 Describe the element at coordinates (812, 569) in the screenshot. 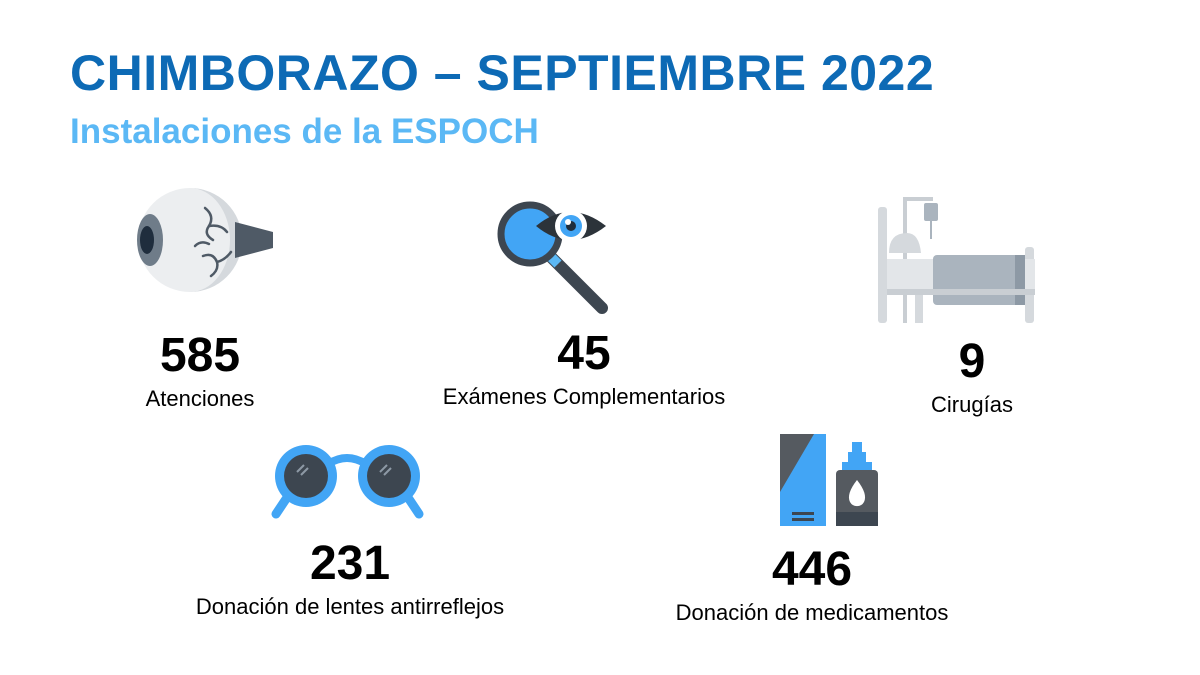

I see `stat-value: 446` at that location.